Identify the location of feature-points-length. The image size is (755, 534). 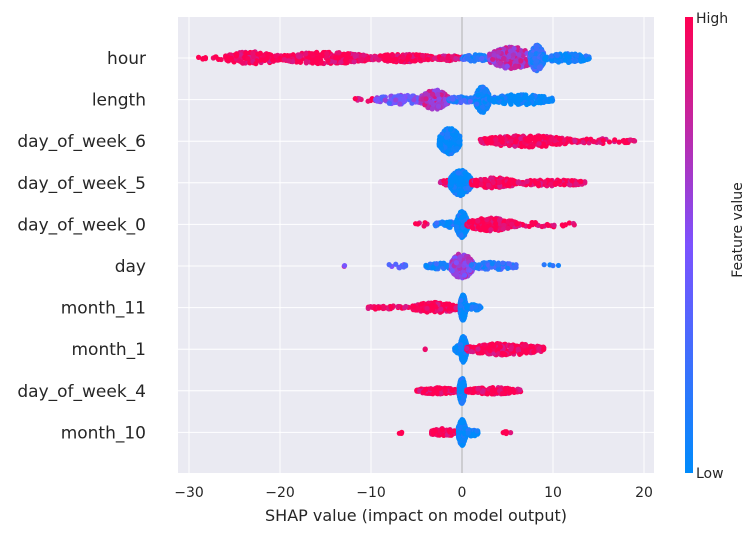
(454, 99).